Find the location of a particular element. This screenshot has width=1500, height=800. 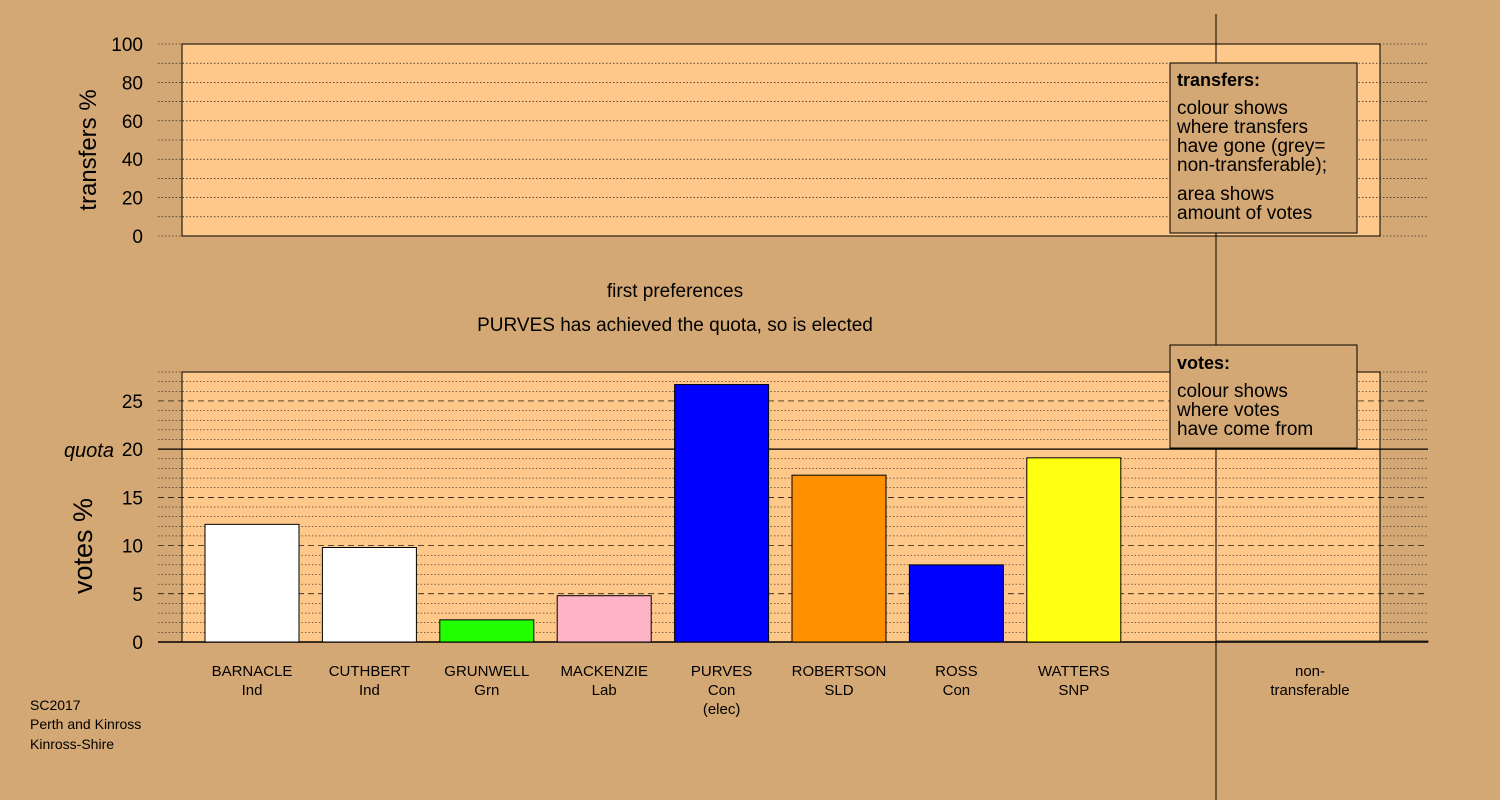

nontransferable-label: non- is located at coordinates (1310, 671).